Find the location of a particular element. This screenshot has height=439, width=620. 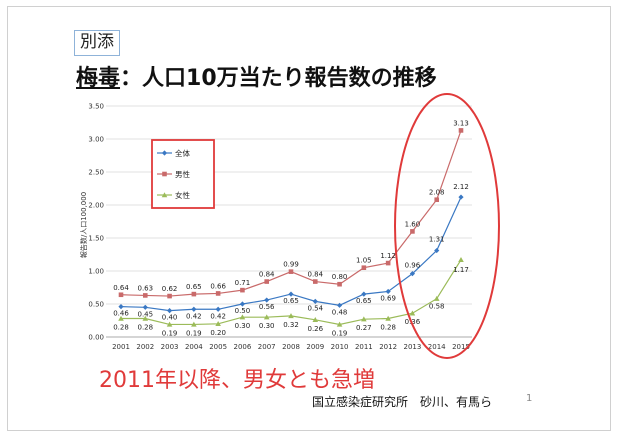

x-tick-label: 2005 is located at coordinates (218, 347).